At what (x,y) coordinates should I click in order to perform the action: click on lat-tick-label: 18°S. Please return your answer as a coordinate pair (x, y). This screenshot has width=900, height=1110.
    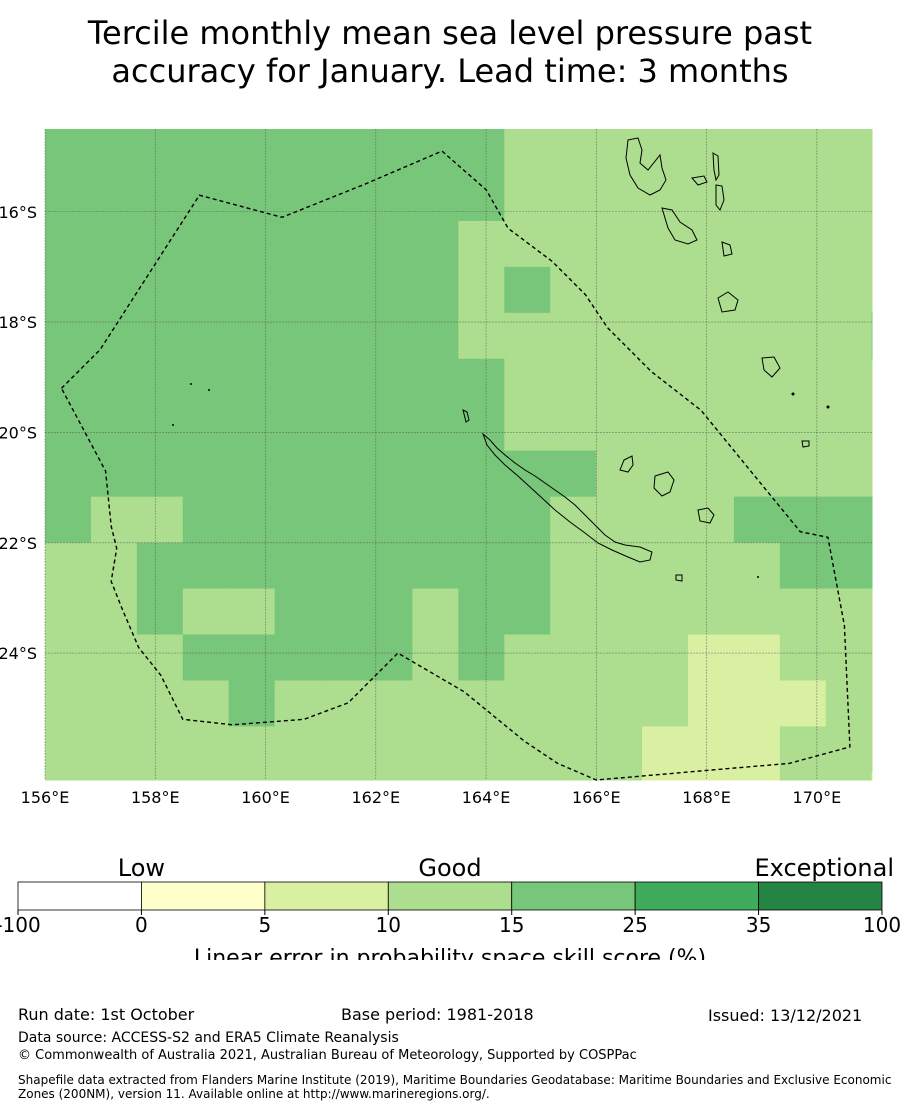
    Looking at the image, I should click on (18, 322).